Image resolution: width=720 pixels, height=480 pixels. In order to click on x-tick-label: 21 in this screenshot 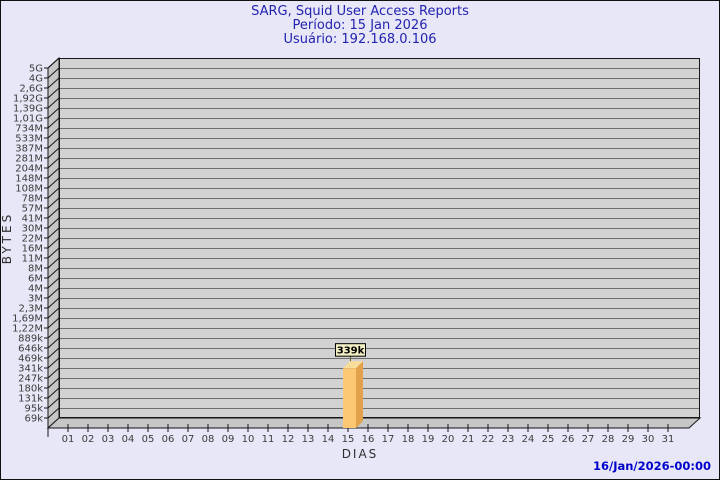, I will do `click(468, 439)`.